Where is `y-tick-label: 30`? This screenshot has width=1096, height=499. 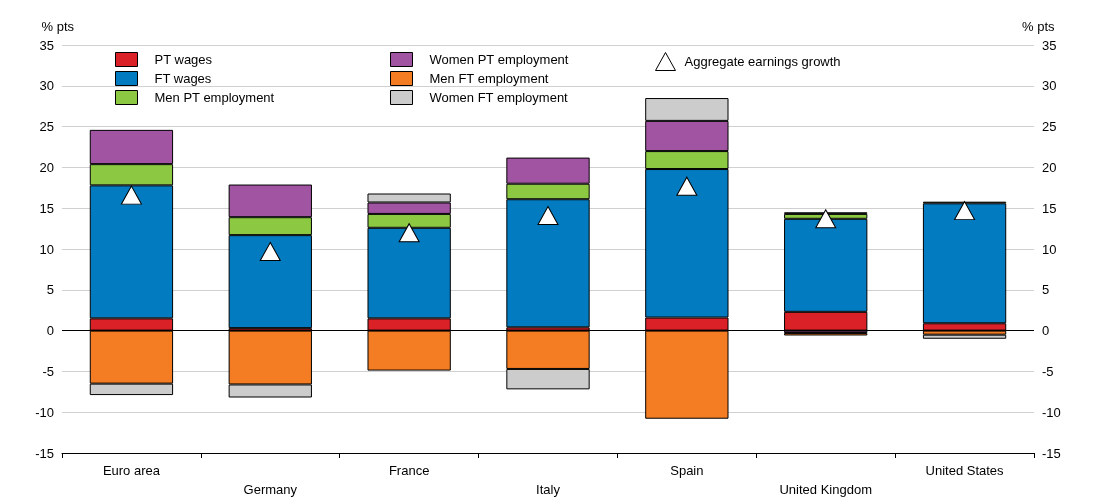 y-tick-label: 30 is located at coordinates (46, 86).